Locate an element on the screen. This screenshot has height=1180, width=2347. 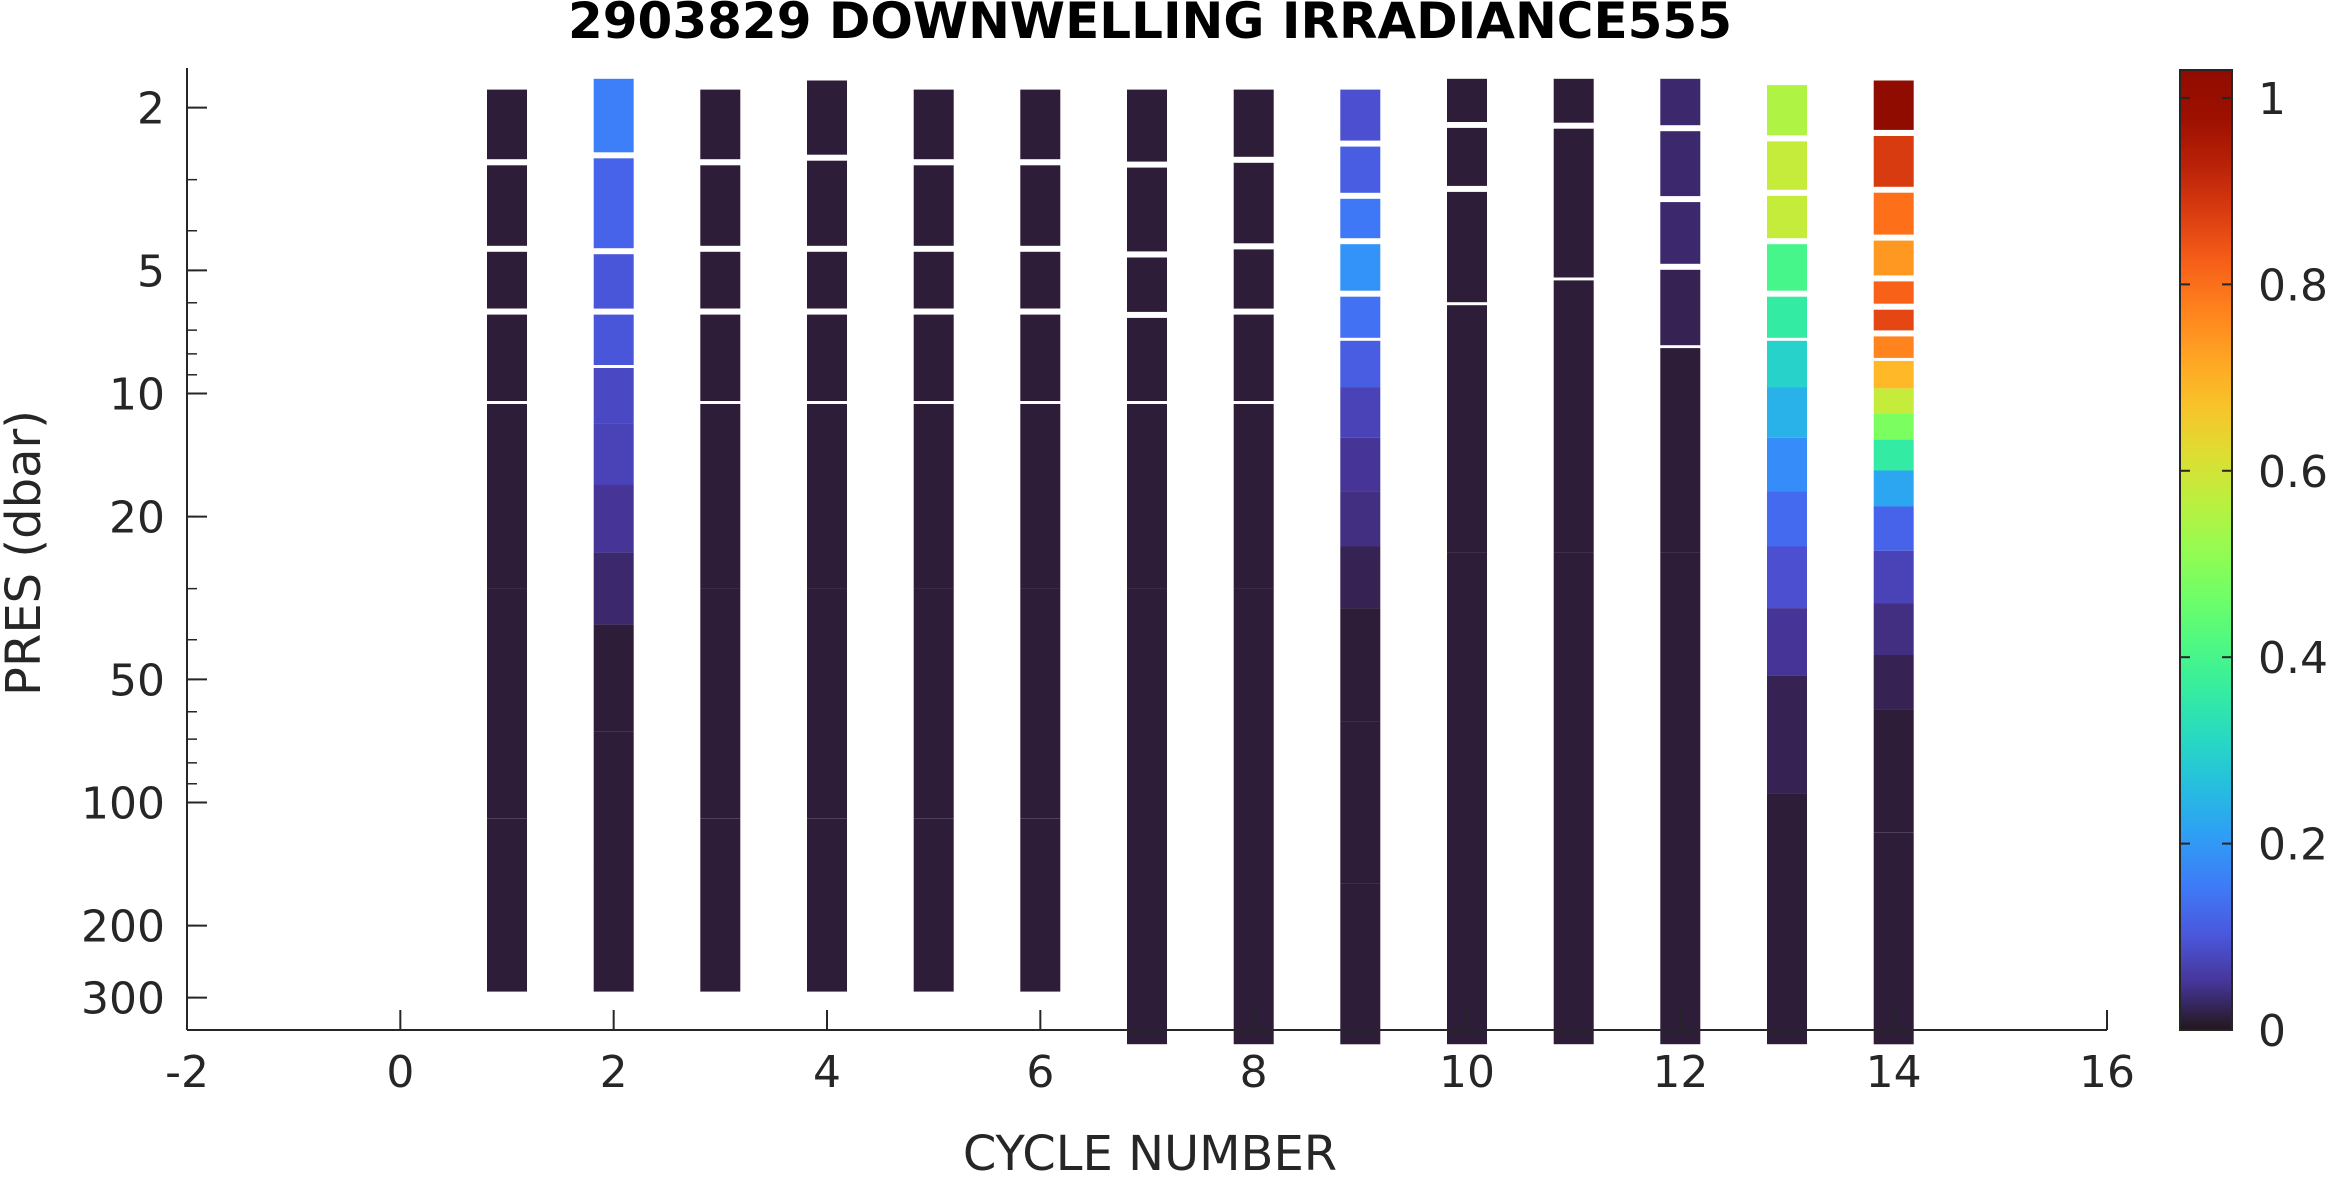
colorbar: 0 0.2 0.4 0.6 0.8 1 is located at coordinates (2253, 563).